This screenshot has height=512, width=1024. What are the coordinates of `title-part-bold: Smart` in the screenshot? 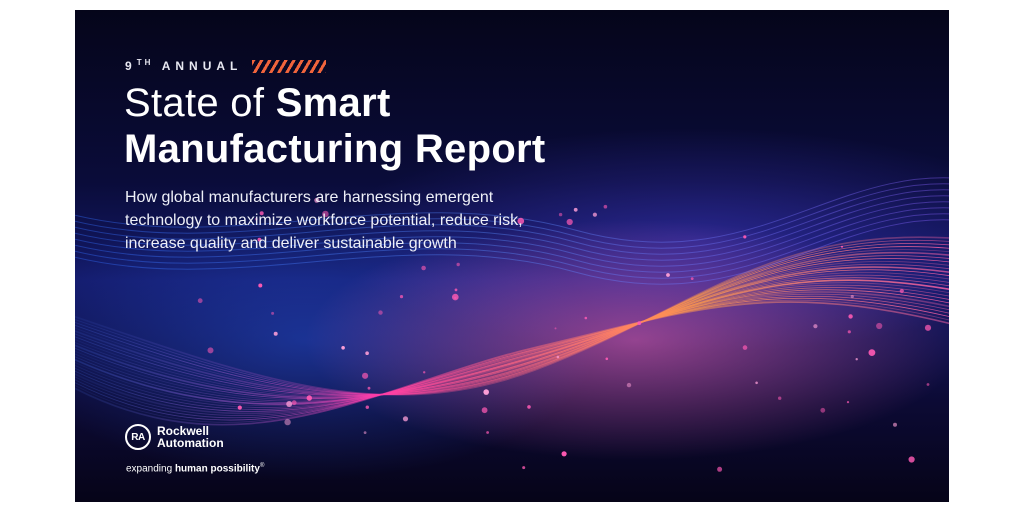 It's located at (333, 103).